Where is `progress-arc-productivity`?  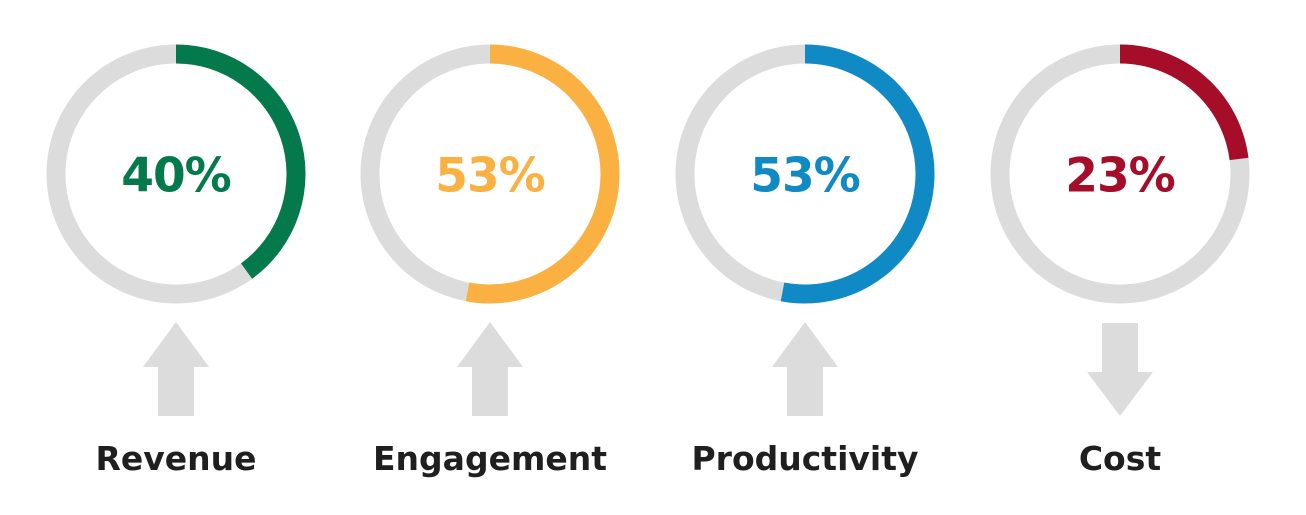 progress-arc-productivity is located at coordinates (857, 174).